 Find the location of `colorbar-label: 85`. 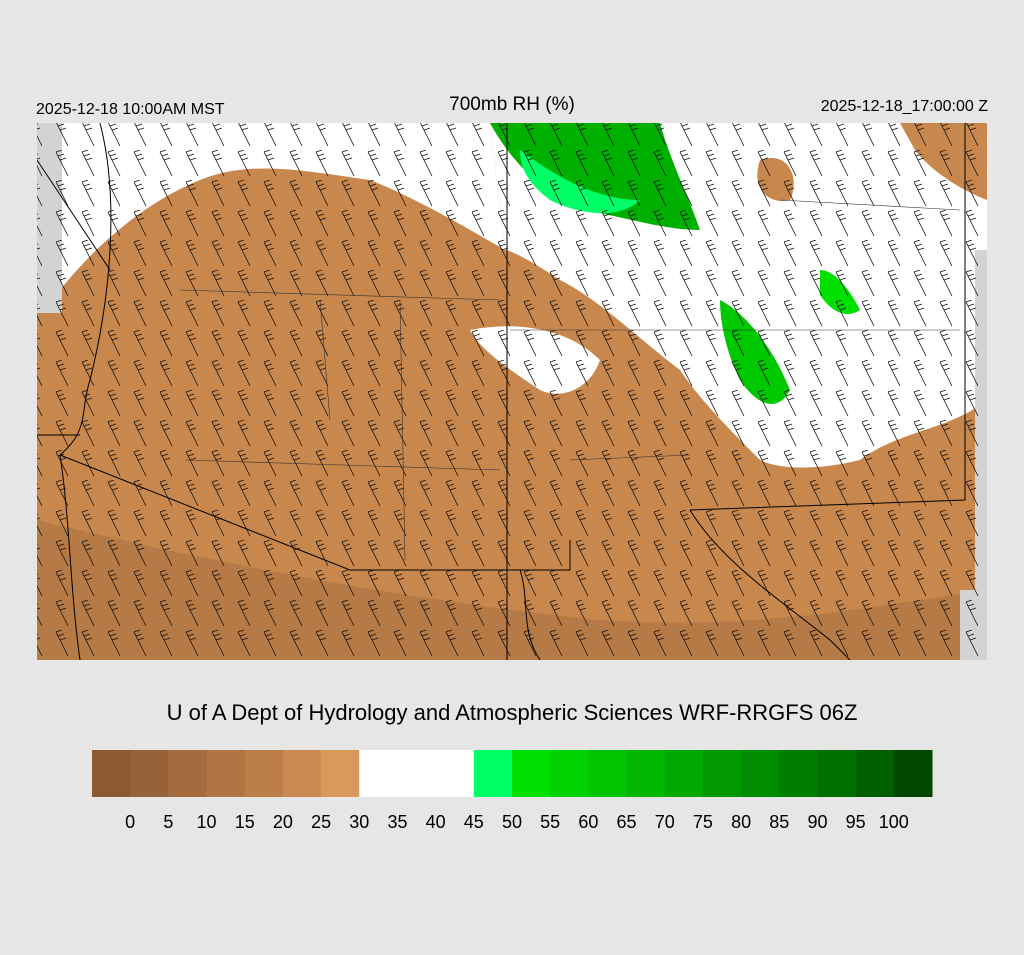

colorbar-label: 85 is located at coordinates (779, 822).